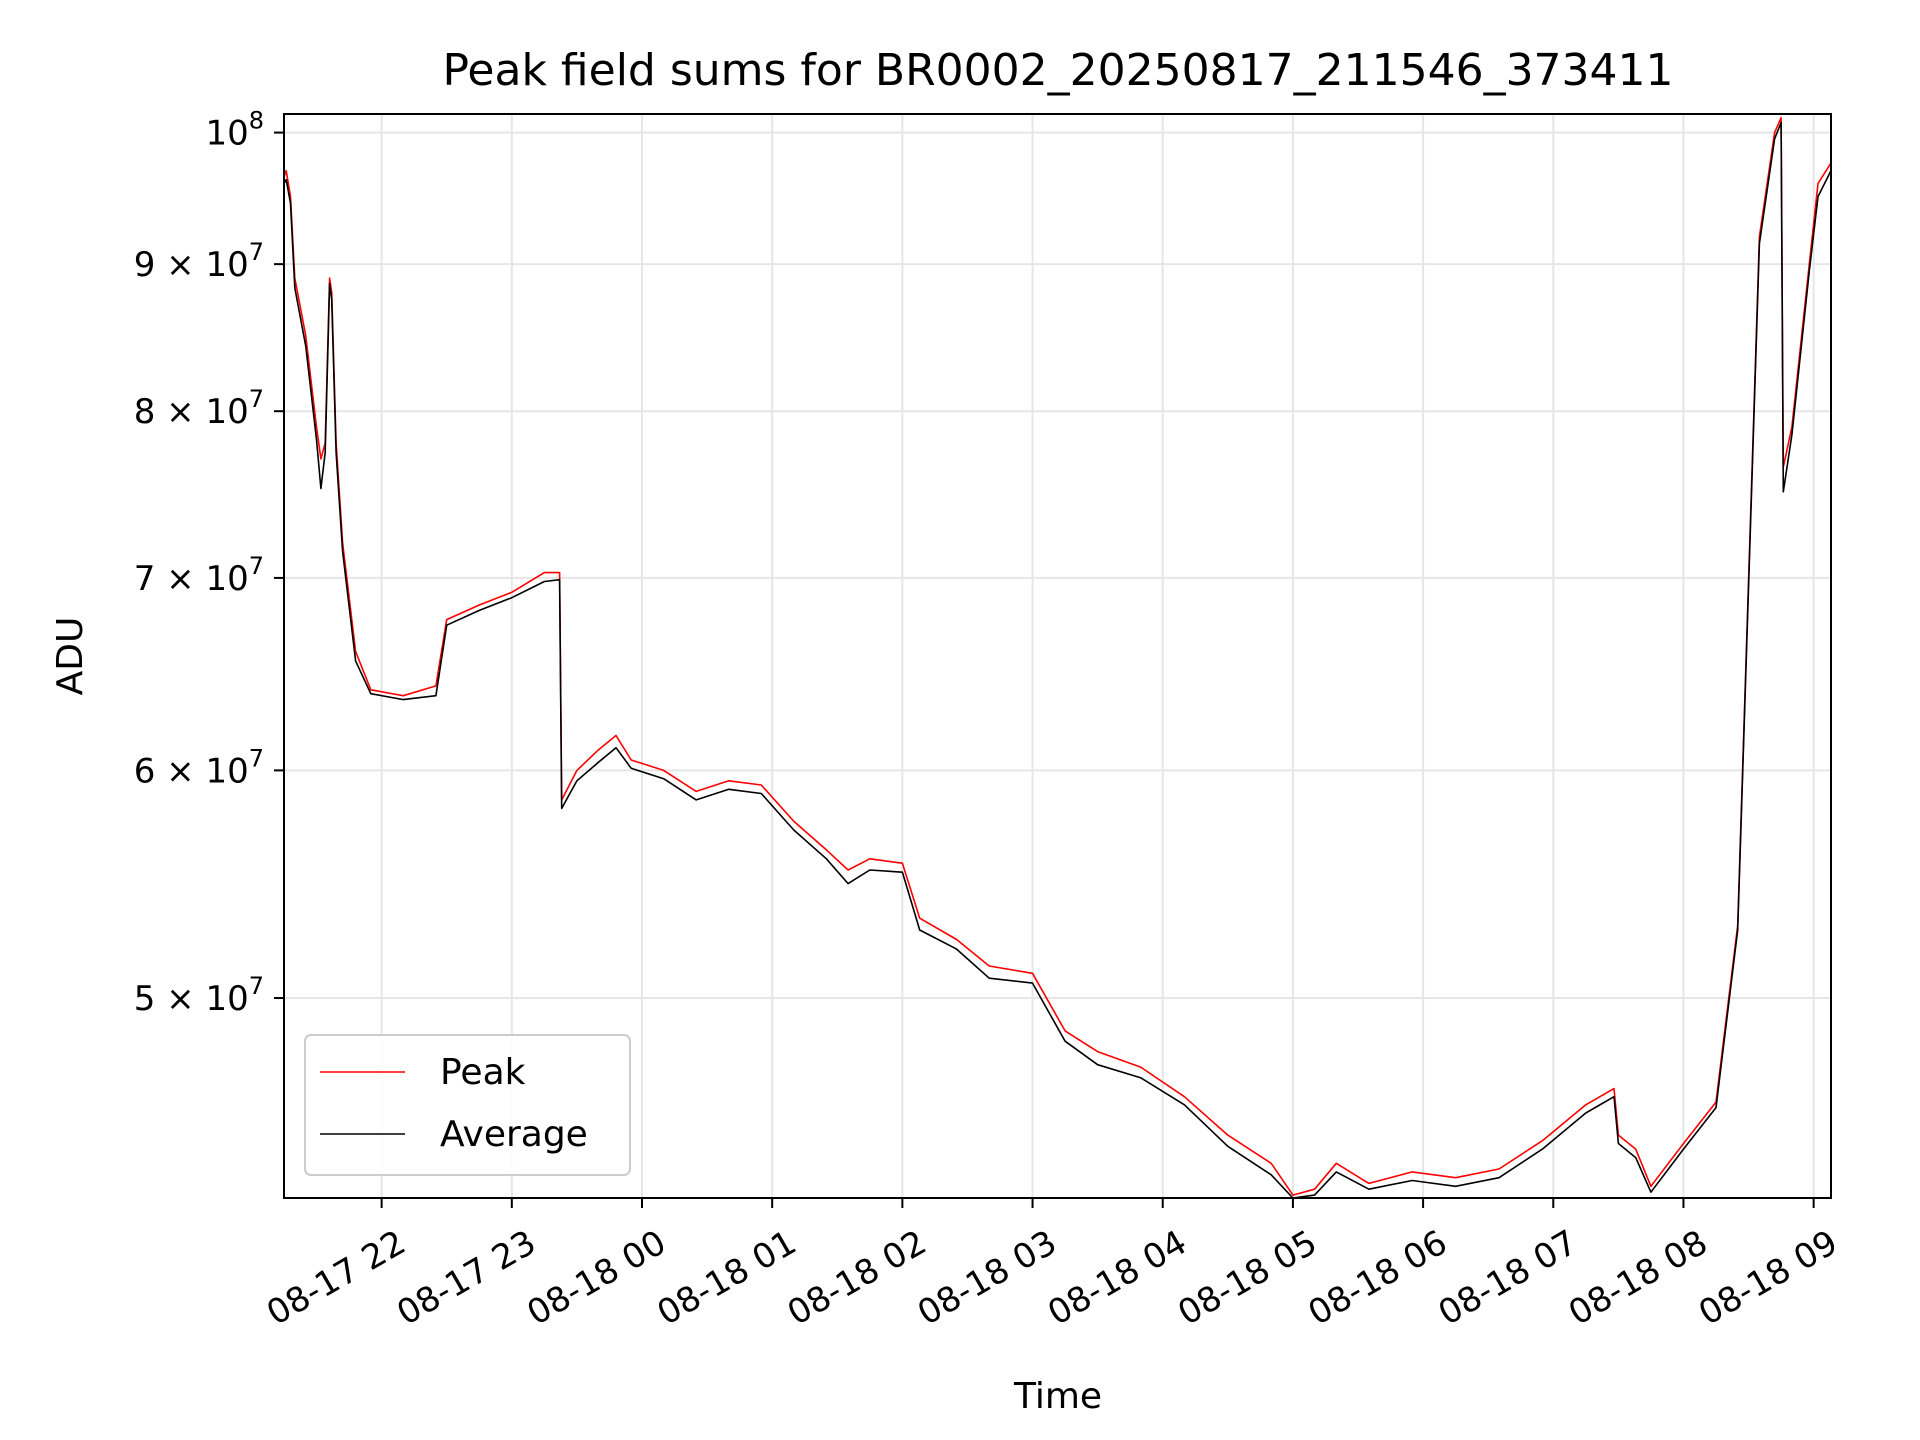 This screenshot has height=1440, width=1920. I want to click on legend-label-peak: Peak, so click(483, 1072).